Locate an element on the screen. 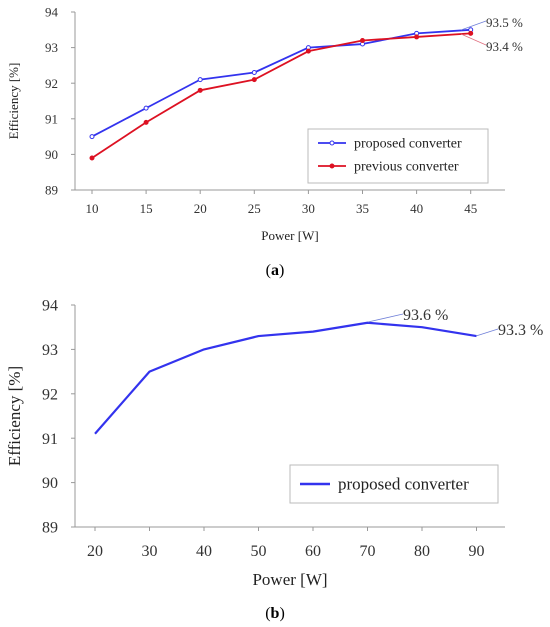 This screenshot has height=627, width=550. legend-label: previous converter is located at coordinates (406, 167).